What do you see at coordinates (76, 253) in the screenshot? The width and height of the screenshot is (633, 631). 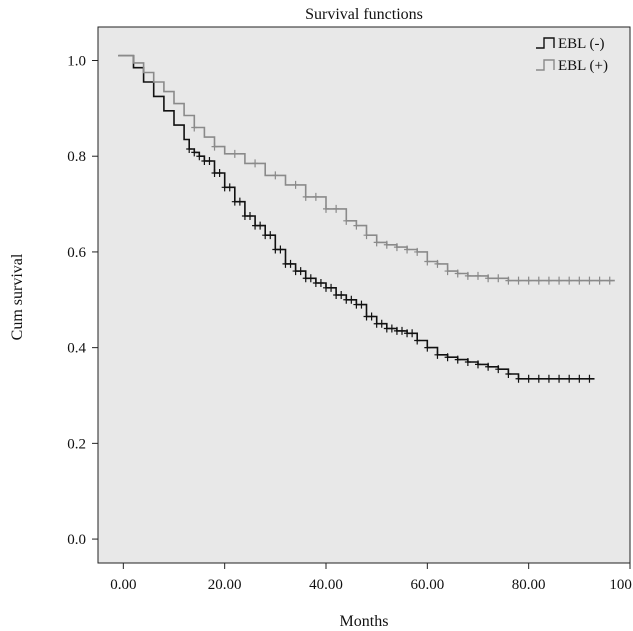 I see `y-tick-label-3: 0.6` at bounding box center [76, 253].